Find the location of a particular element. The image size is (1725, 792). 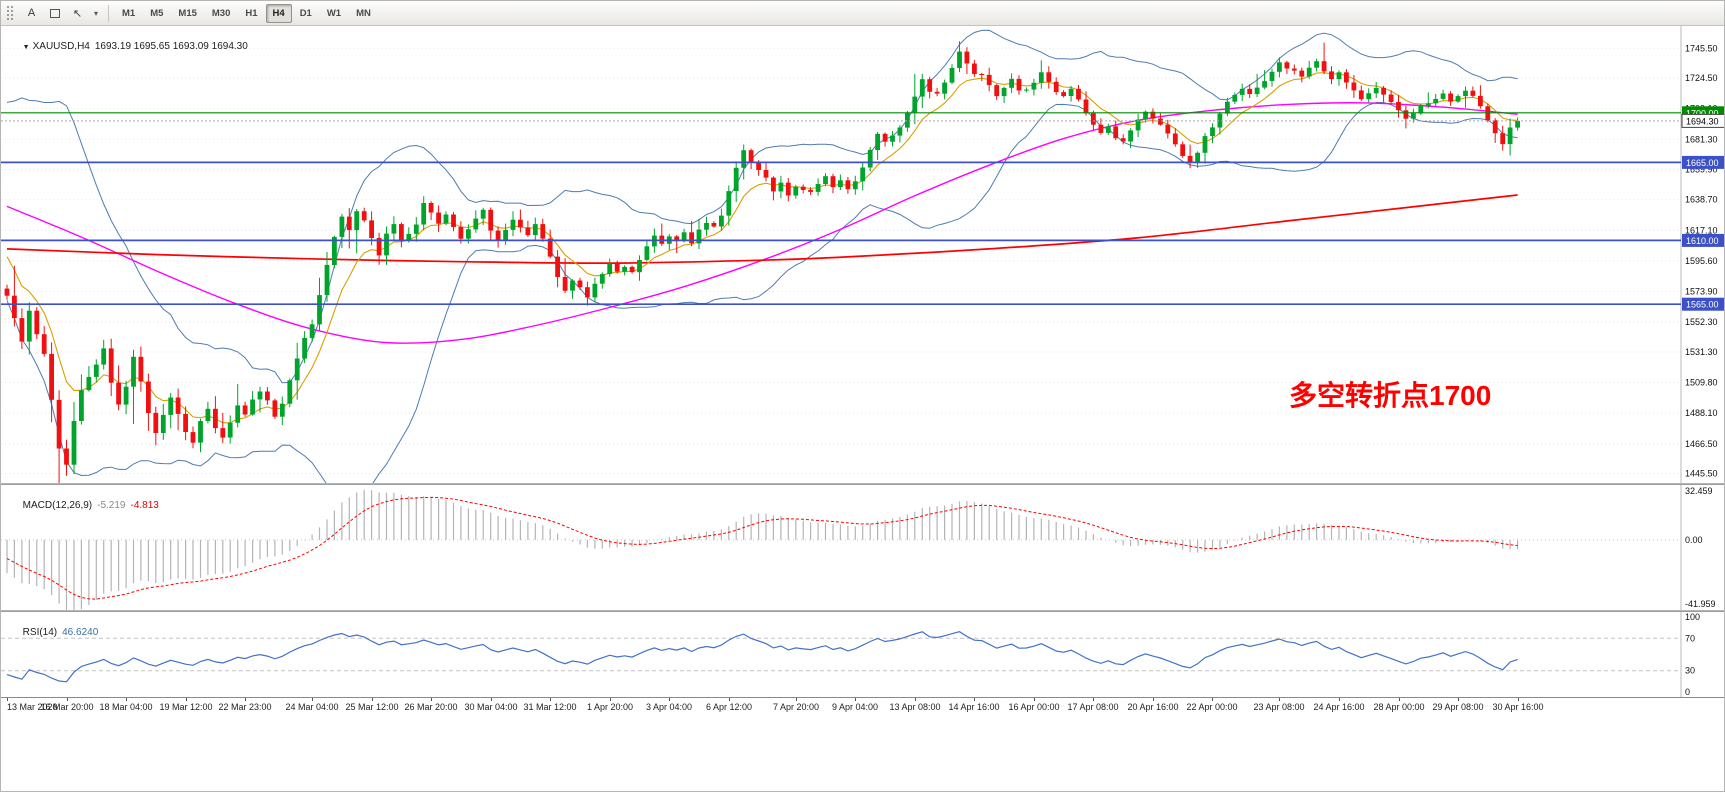

timeframe-buttons: M1 M5 M15 M30 H1 H4 D1 W1 MN is located at coordinates (246, 13).